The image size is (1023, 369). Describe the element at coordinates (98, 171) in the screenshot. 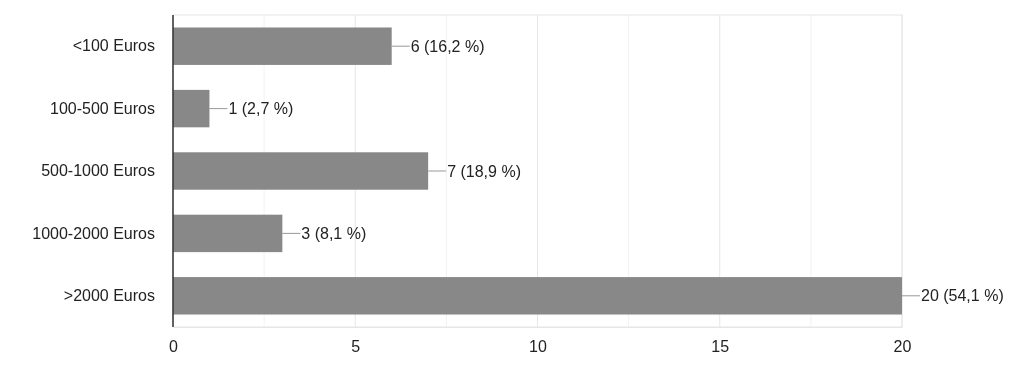

I see `y-tick-label: 500-1000 Euros` at that location.